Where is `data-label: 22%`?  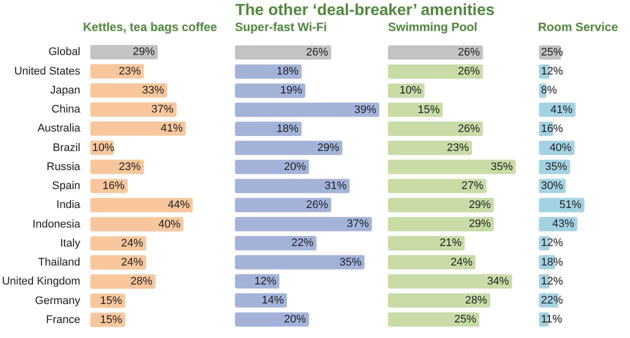 data-label: 22% is located at coordinates (552, 300).